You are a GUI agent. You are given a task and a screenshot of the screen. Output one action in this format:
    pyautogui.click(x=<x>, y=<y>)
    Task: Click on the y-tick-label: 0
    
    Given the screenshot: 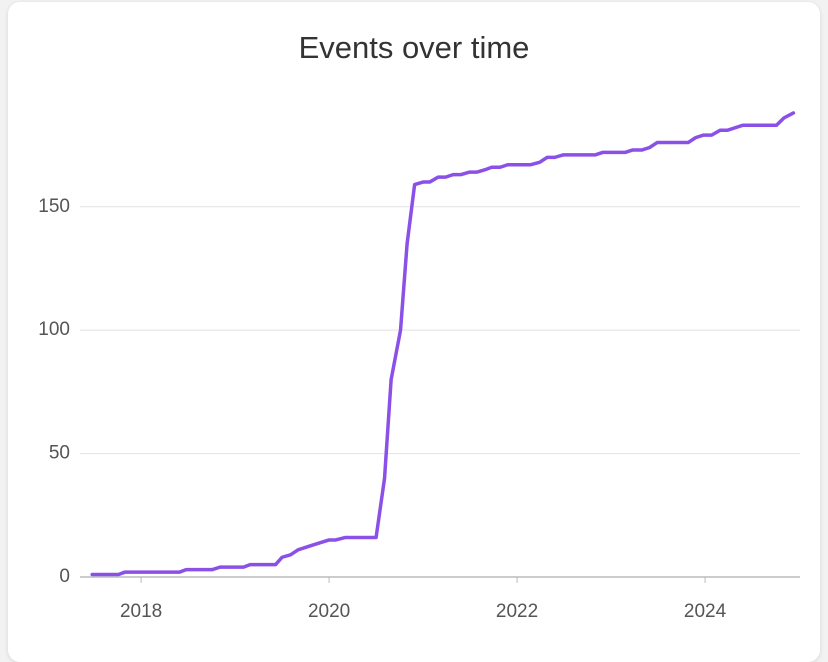 What is the action you would take?
    pyautogui.click(x=64, y=576)
    